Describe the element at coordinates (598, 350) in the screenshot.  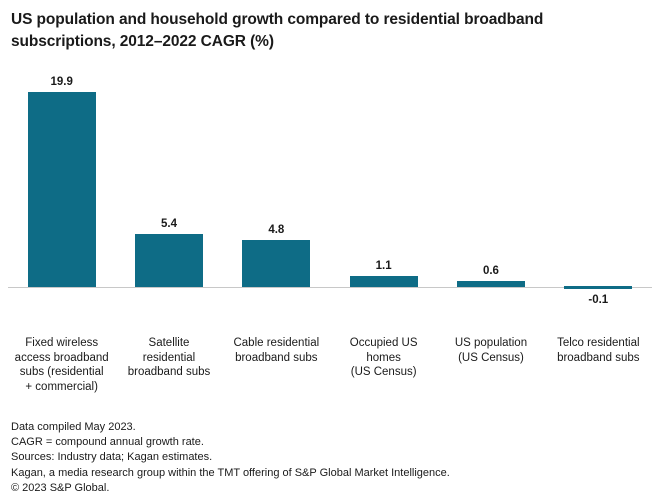
I see `category-label-telco: Telco residential broadband subs` at that location.